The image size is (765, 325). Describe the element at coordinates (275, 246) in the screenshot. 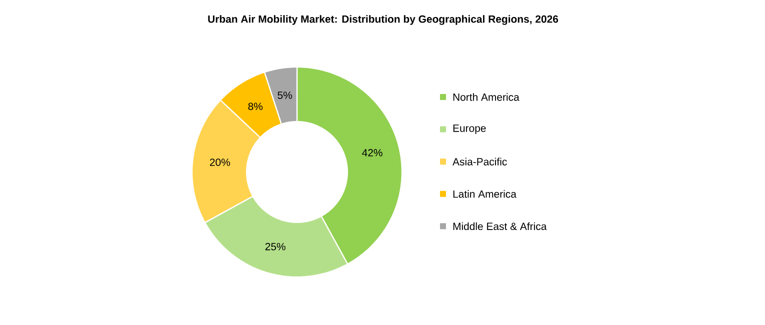

I see `data-label: 25%` at that location.